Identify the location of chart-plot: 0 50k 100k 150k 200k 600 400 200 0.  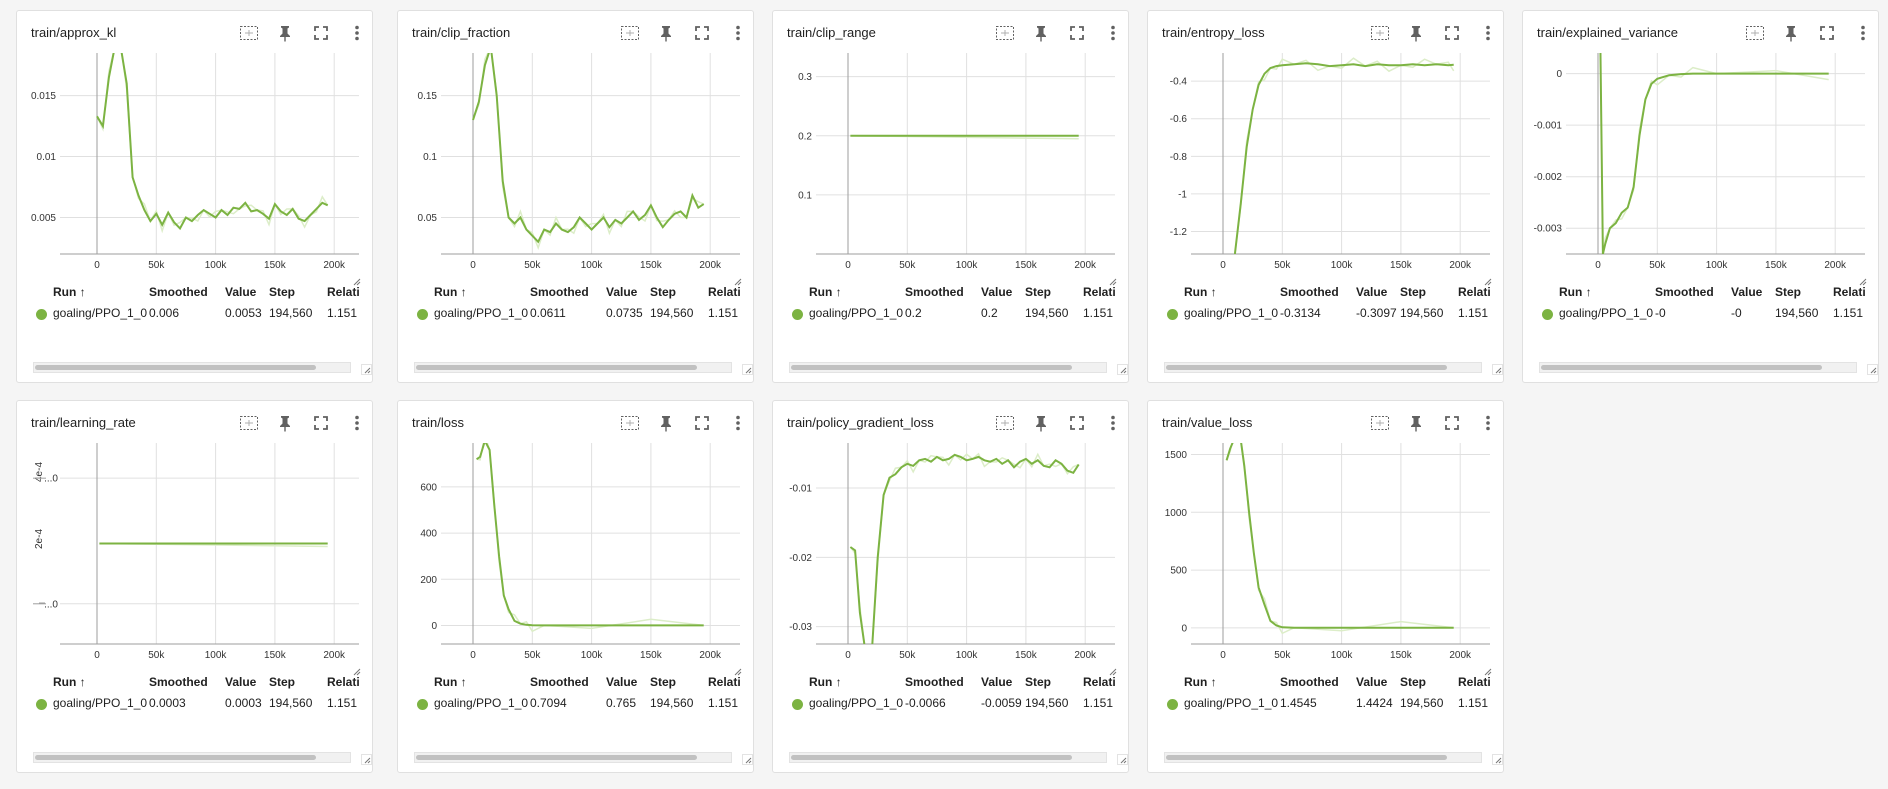
(576, 541).